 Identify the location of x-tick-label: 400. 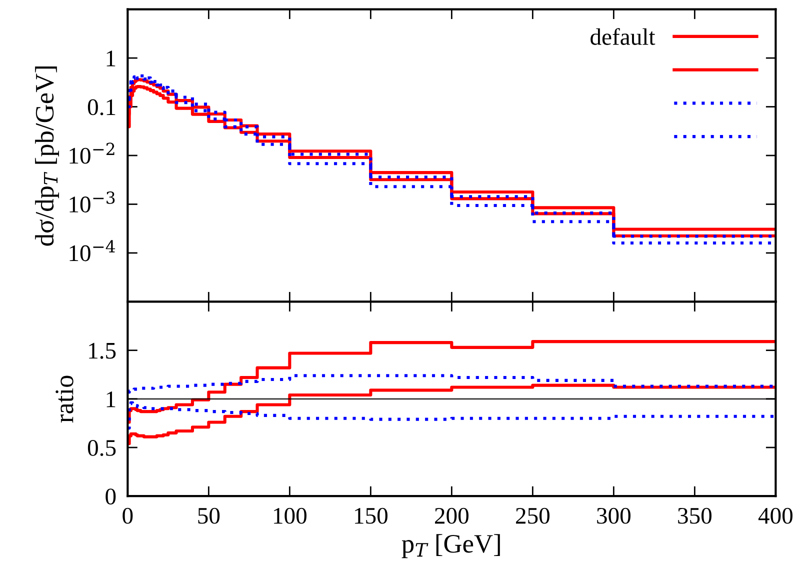
(775, 516).